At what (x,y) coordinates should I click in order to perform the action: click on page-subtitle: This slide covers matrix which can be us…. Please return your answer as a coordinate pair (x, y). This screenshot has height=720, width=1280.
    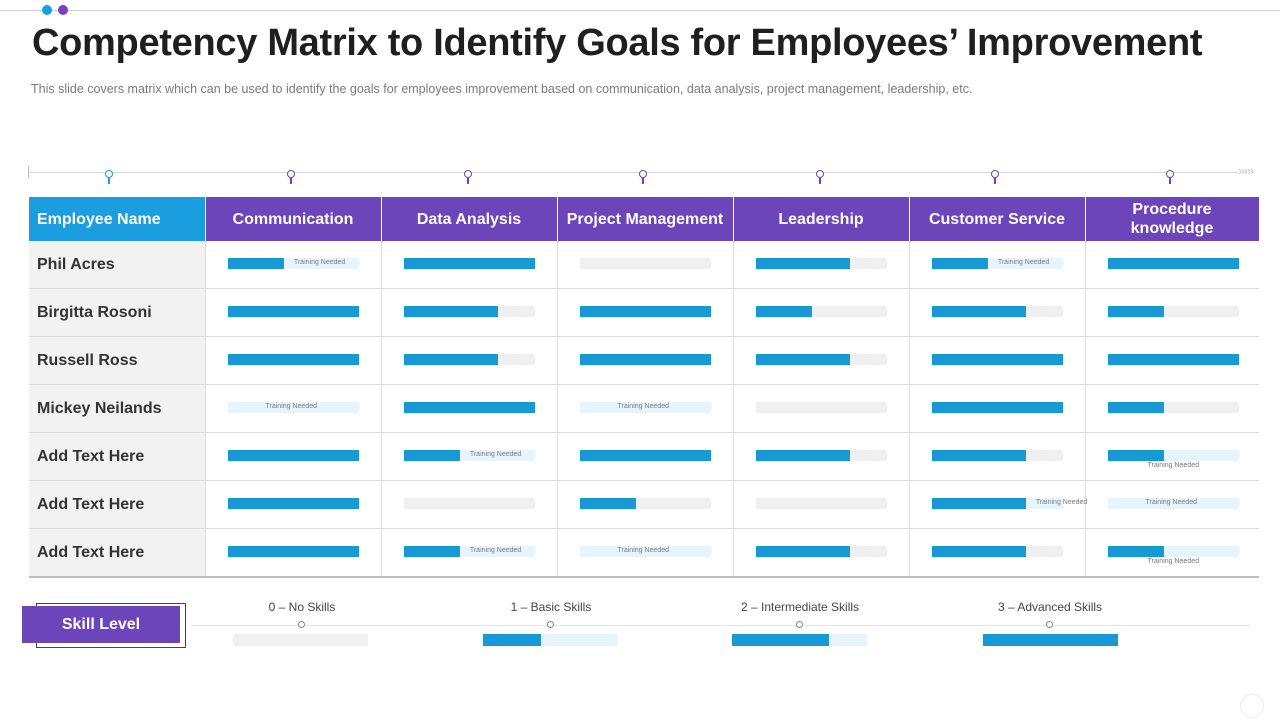
    Looking at the image, I should click on (502, 89).